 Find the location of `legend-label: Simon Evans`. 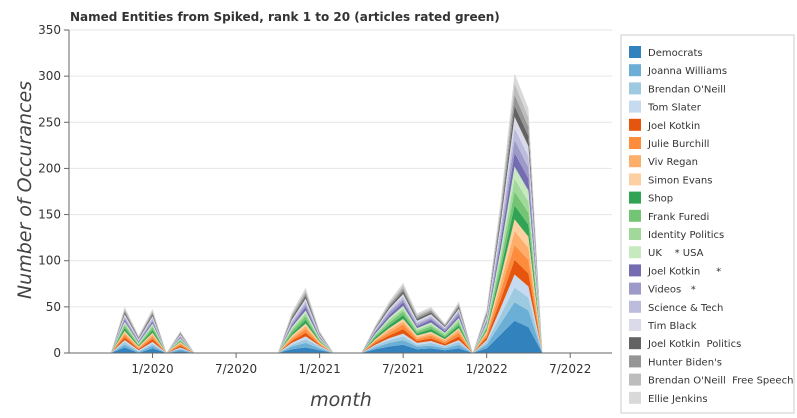

legend-label: Simon Evans is located at coordinates (680, 180).